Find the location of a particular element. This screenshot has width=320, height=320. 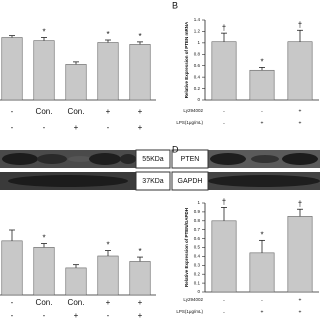

y-tick-label: 0.7 is located at coordinates (197, 229).